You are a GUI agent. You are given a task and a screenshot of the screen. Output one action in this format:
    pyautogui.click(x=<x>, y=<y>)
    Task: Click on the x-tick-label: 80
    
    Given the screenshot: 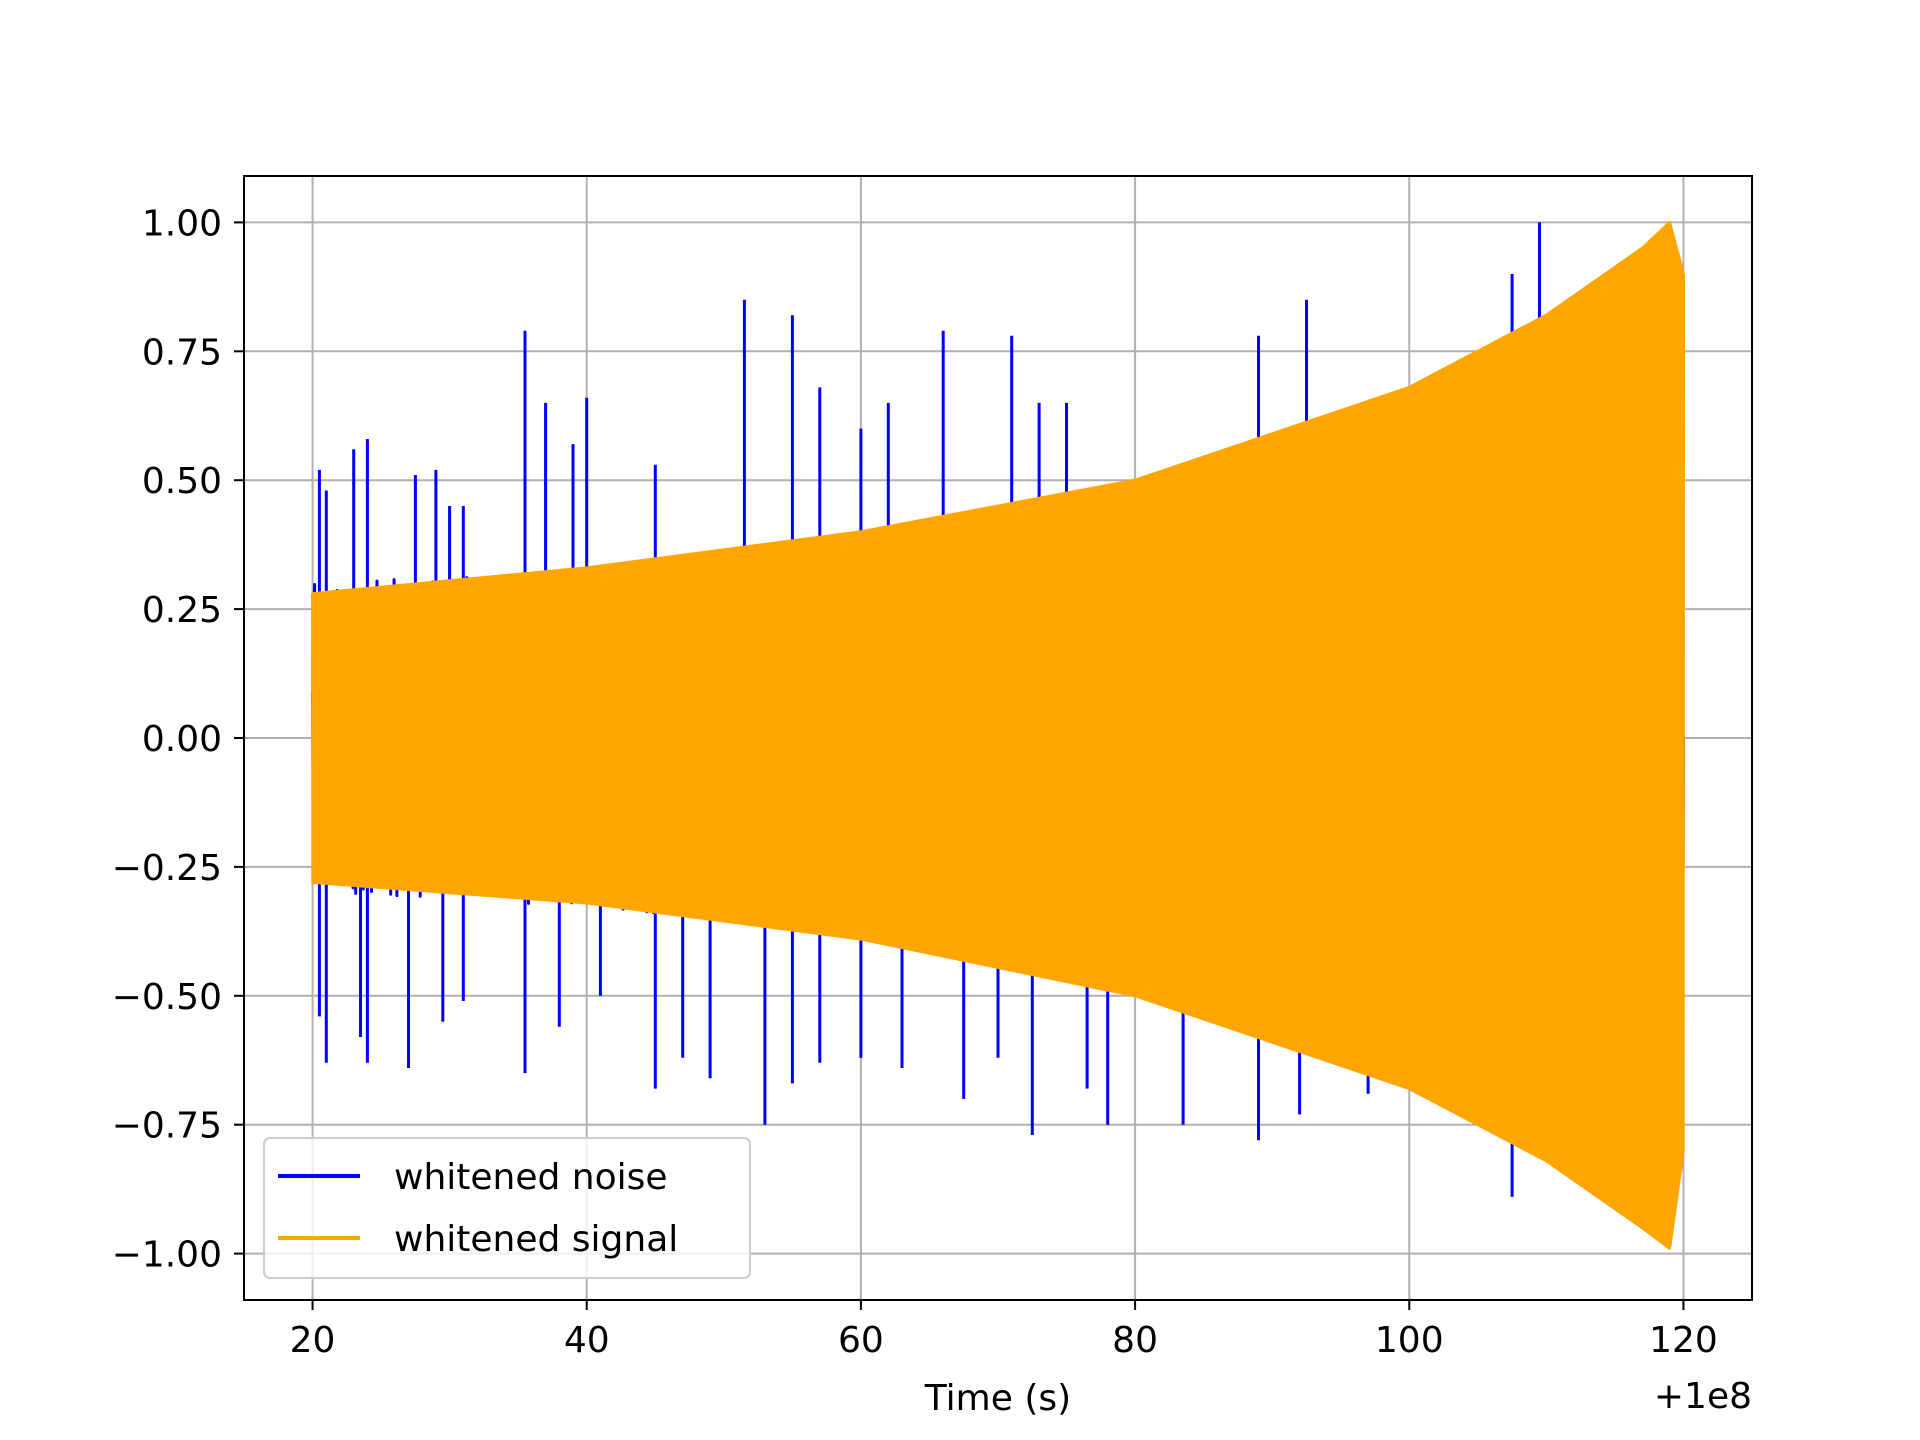 What is the action you would take?
    pyautogui.click(x=1135, y=1340)
    